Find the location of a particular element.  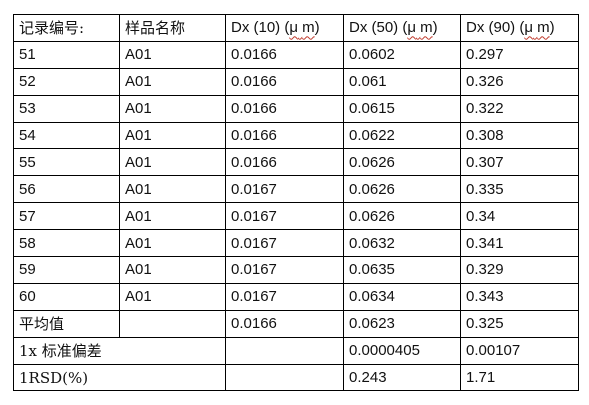

dx50-cell: 0.0634 is located at coordinates (402, 296).